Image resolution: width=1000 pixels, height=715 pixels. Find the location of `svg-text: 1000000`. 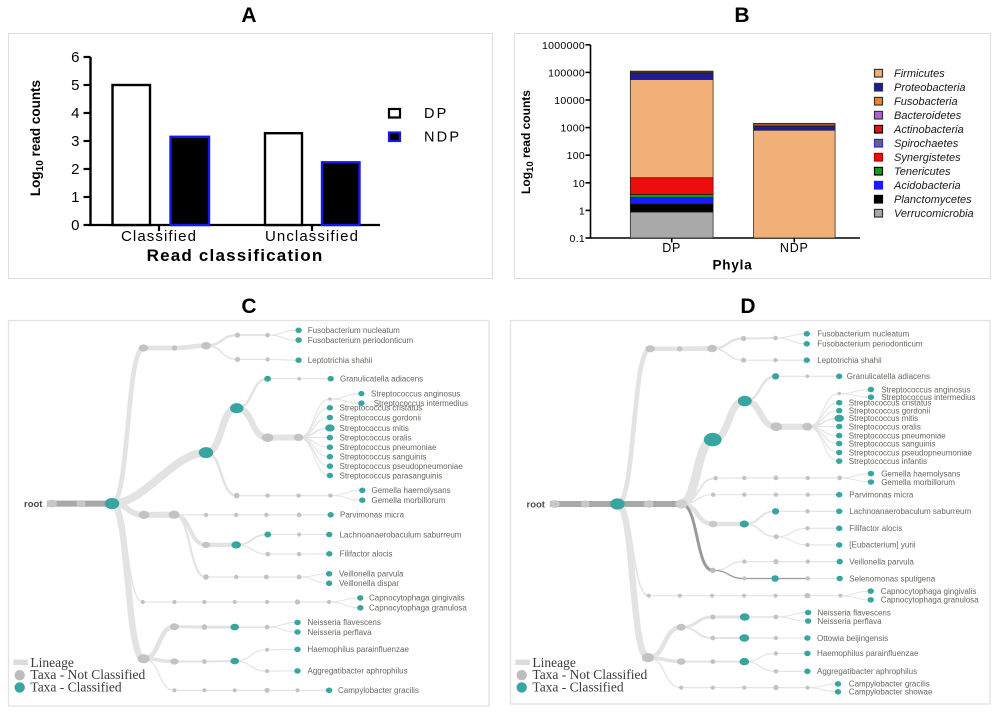

svg-text: 1000000 is located at coordinates (563, 46).